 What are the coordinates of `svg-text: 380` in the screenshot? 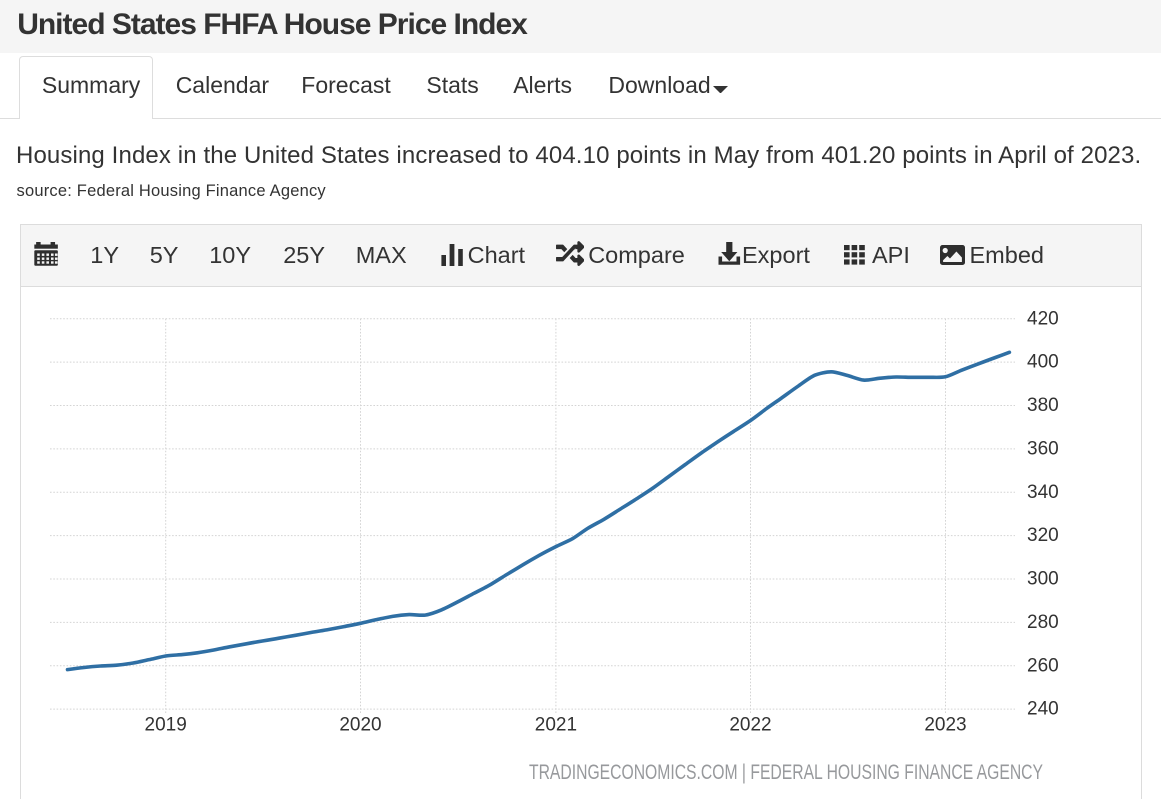 It's located at (1043, 405).